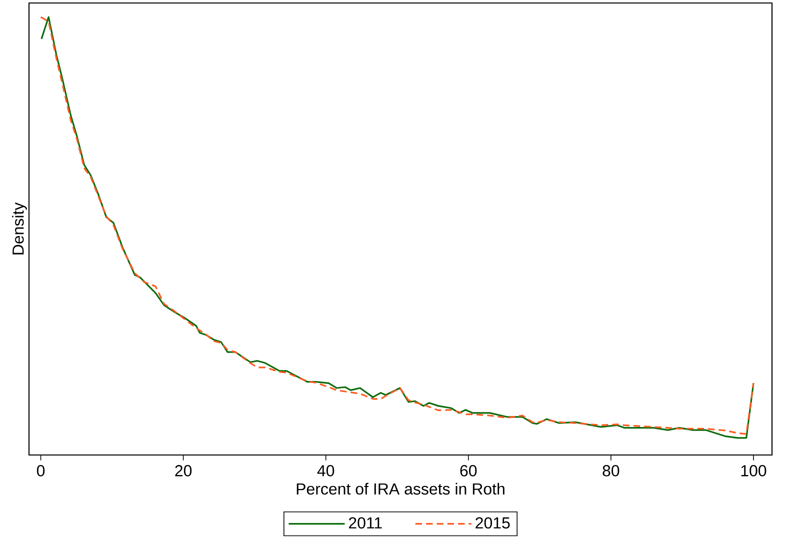  Describe the element at coordinates (40, 470) in the screenshot. I see `x-tick-label: 0` at that location.